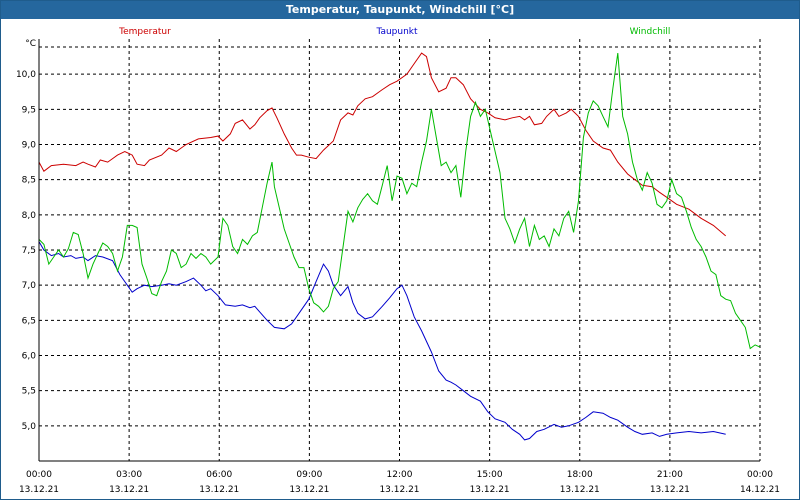 The image size is (800, 500). Describe the element at coordinates (29, 181) in the screenshot. I see `y-tick-label: 8,5` at that location.